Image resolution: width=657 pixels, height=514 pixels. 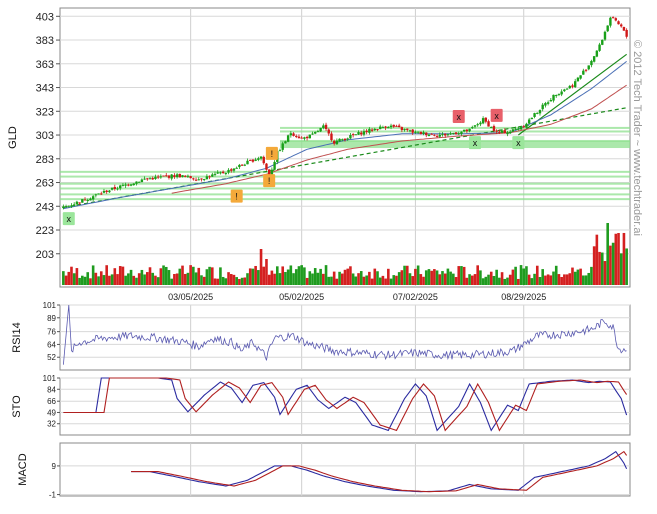 What do you see at coordinates (45, 112) in the screenshot?
I see `y-tick-label: 323` at bounding box center [45, 112].